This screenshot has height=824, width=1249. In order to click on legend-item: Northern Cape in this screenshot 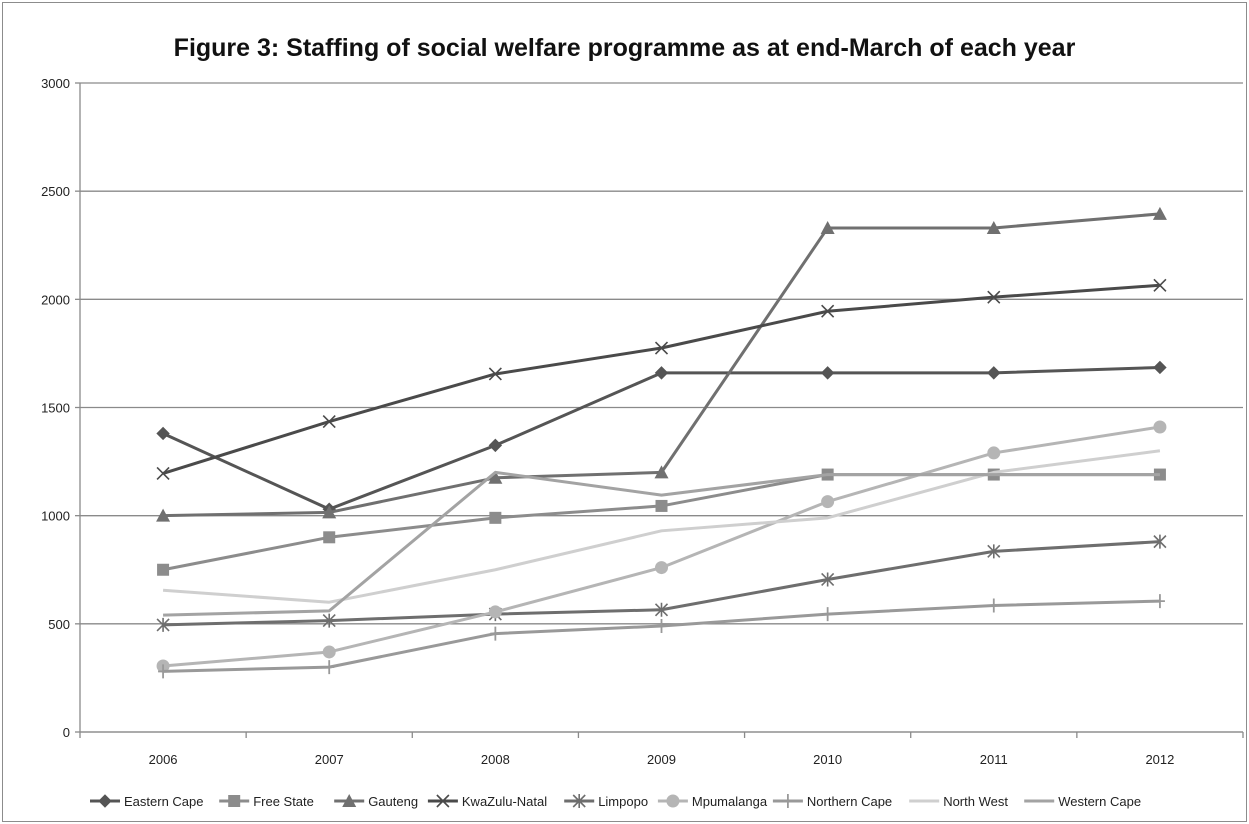, I will do `click(832, 801)`.